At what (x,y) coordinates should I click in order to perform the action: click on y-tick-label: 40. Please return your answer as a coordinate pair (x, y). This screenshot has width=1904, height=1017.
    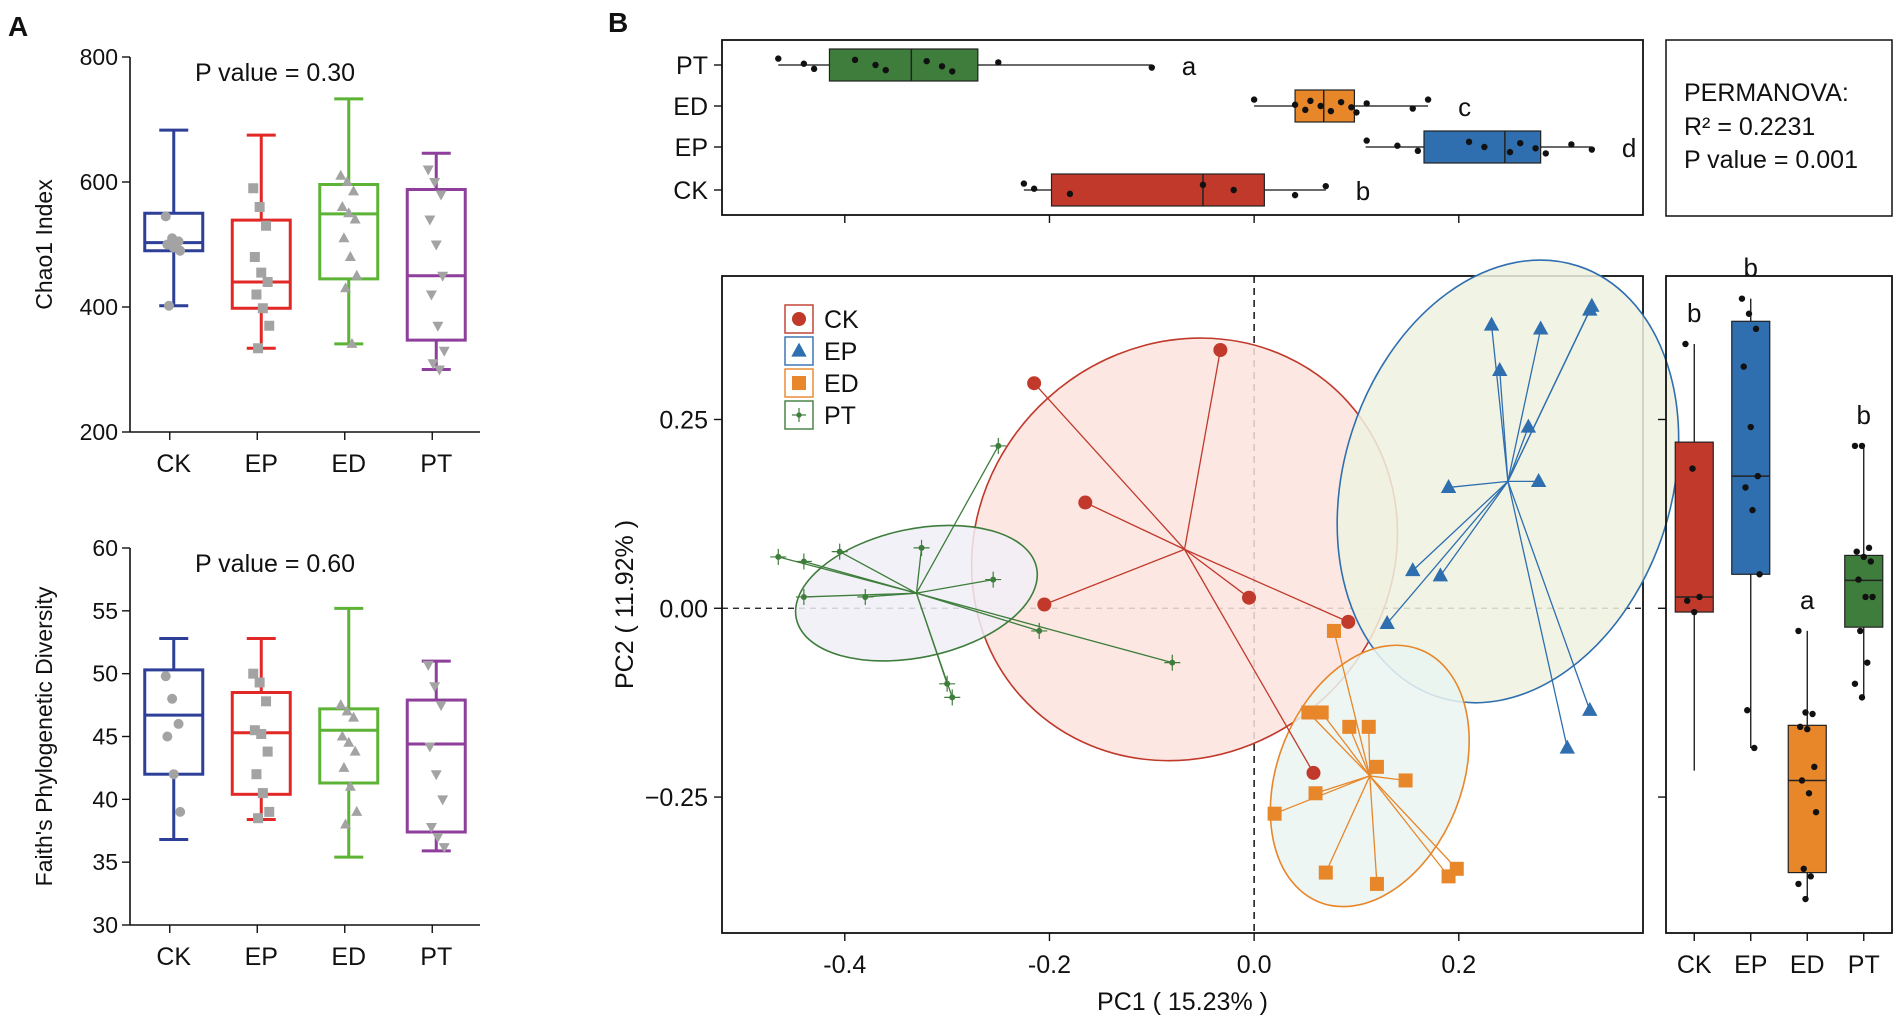
    Looking at the image, I should click on (105, 799).